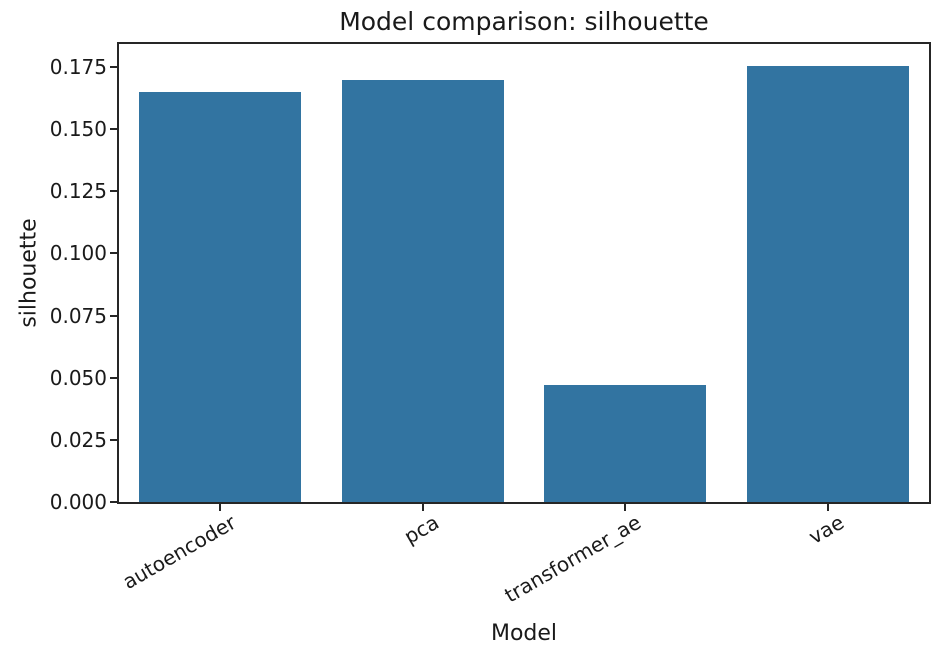 The width and height of the screenshot is (946, 664). I want to click on y-tick-label: 0.100, so click(78, 253).